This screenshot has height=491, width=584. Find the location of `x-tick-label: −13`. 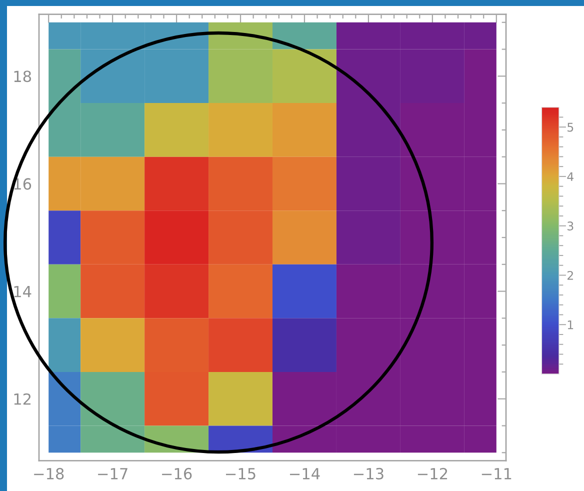

x-tick-label: −13 is located at coordinates (369, 474).